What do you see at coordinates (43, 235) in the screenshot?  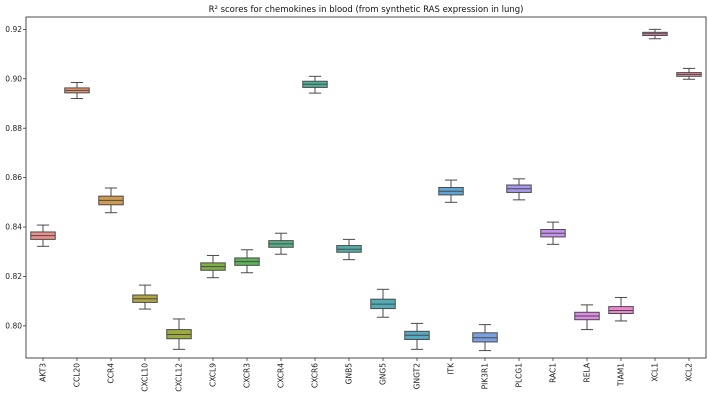 I see `box-akt3` at bounding box center [43, 235].